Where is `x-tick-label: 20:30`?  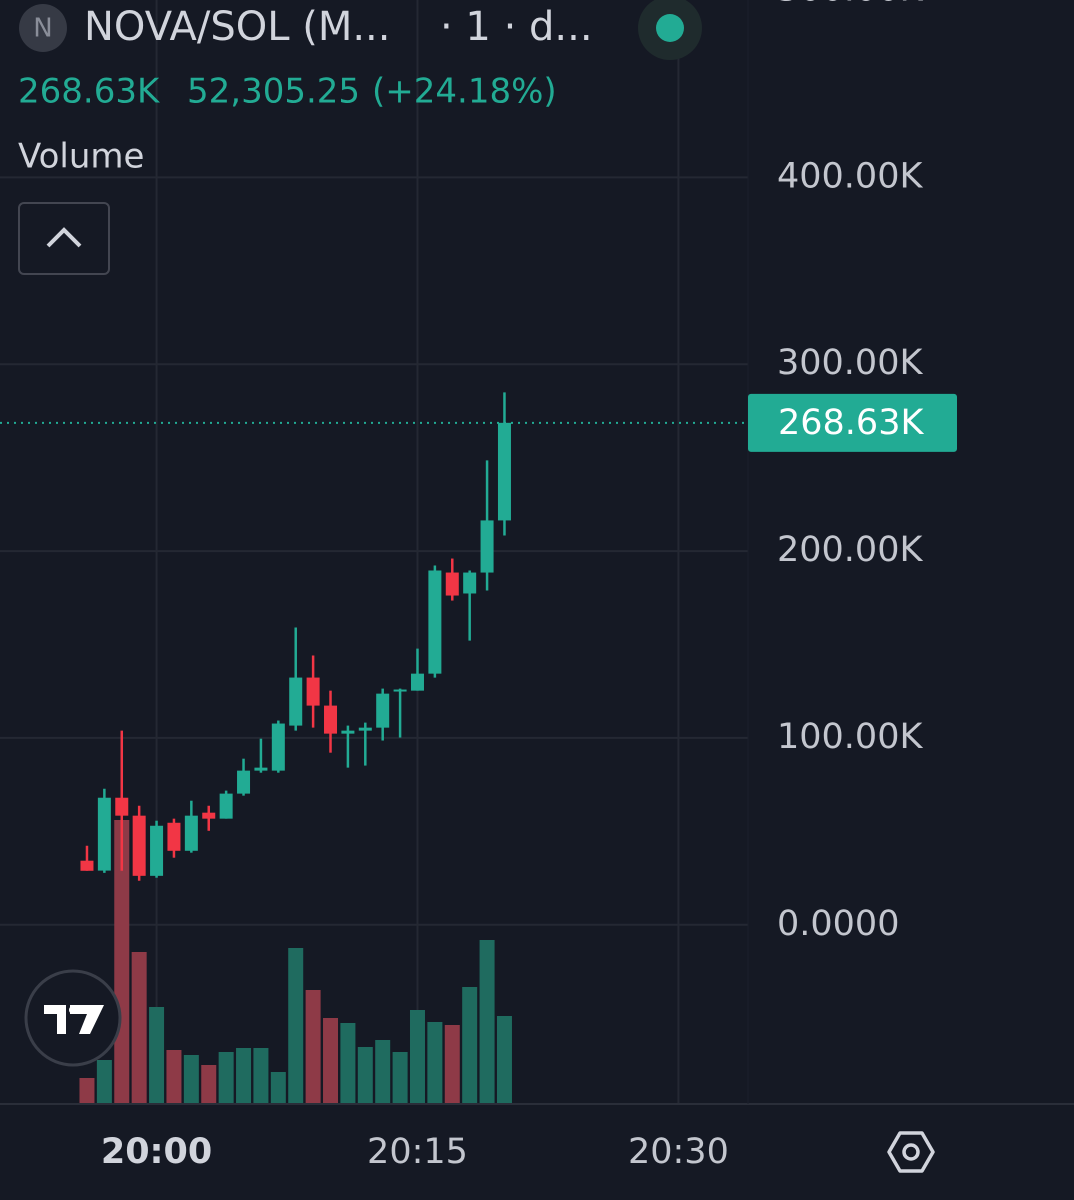
x-tick-label: 20:30 is located at coordinates (678, 1152).